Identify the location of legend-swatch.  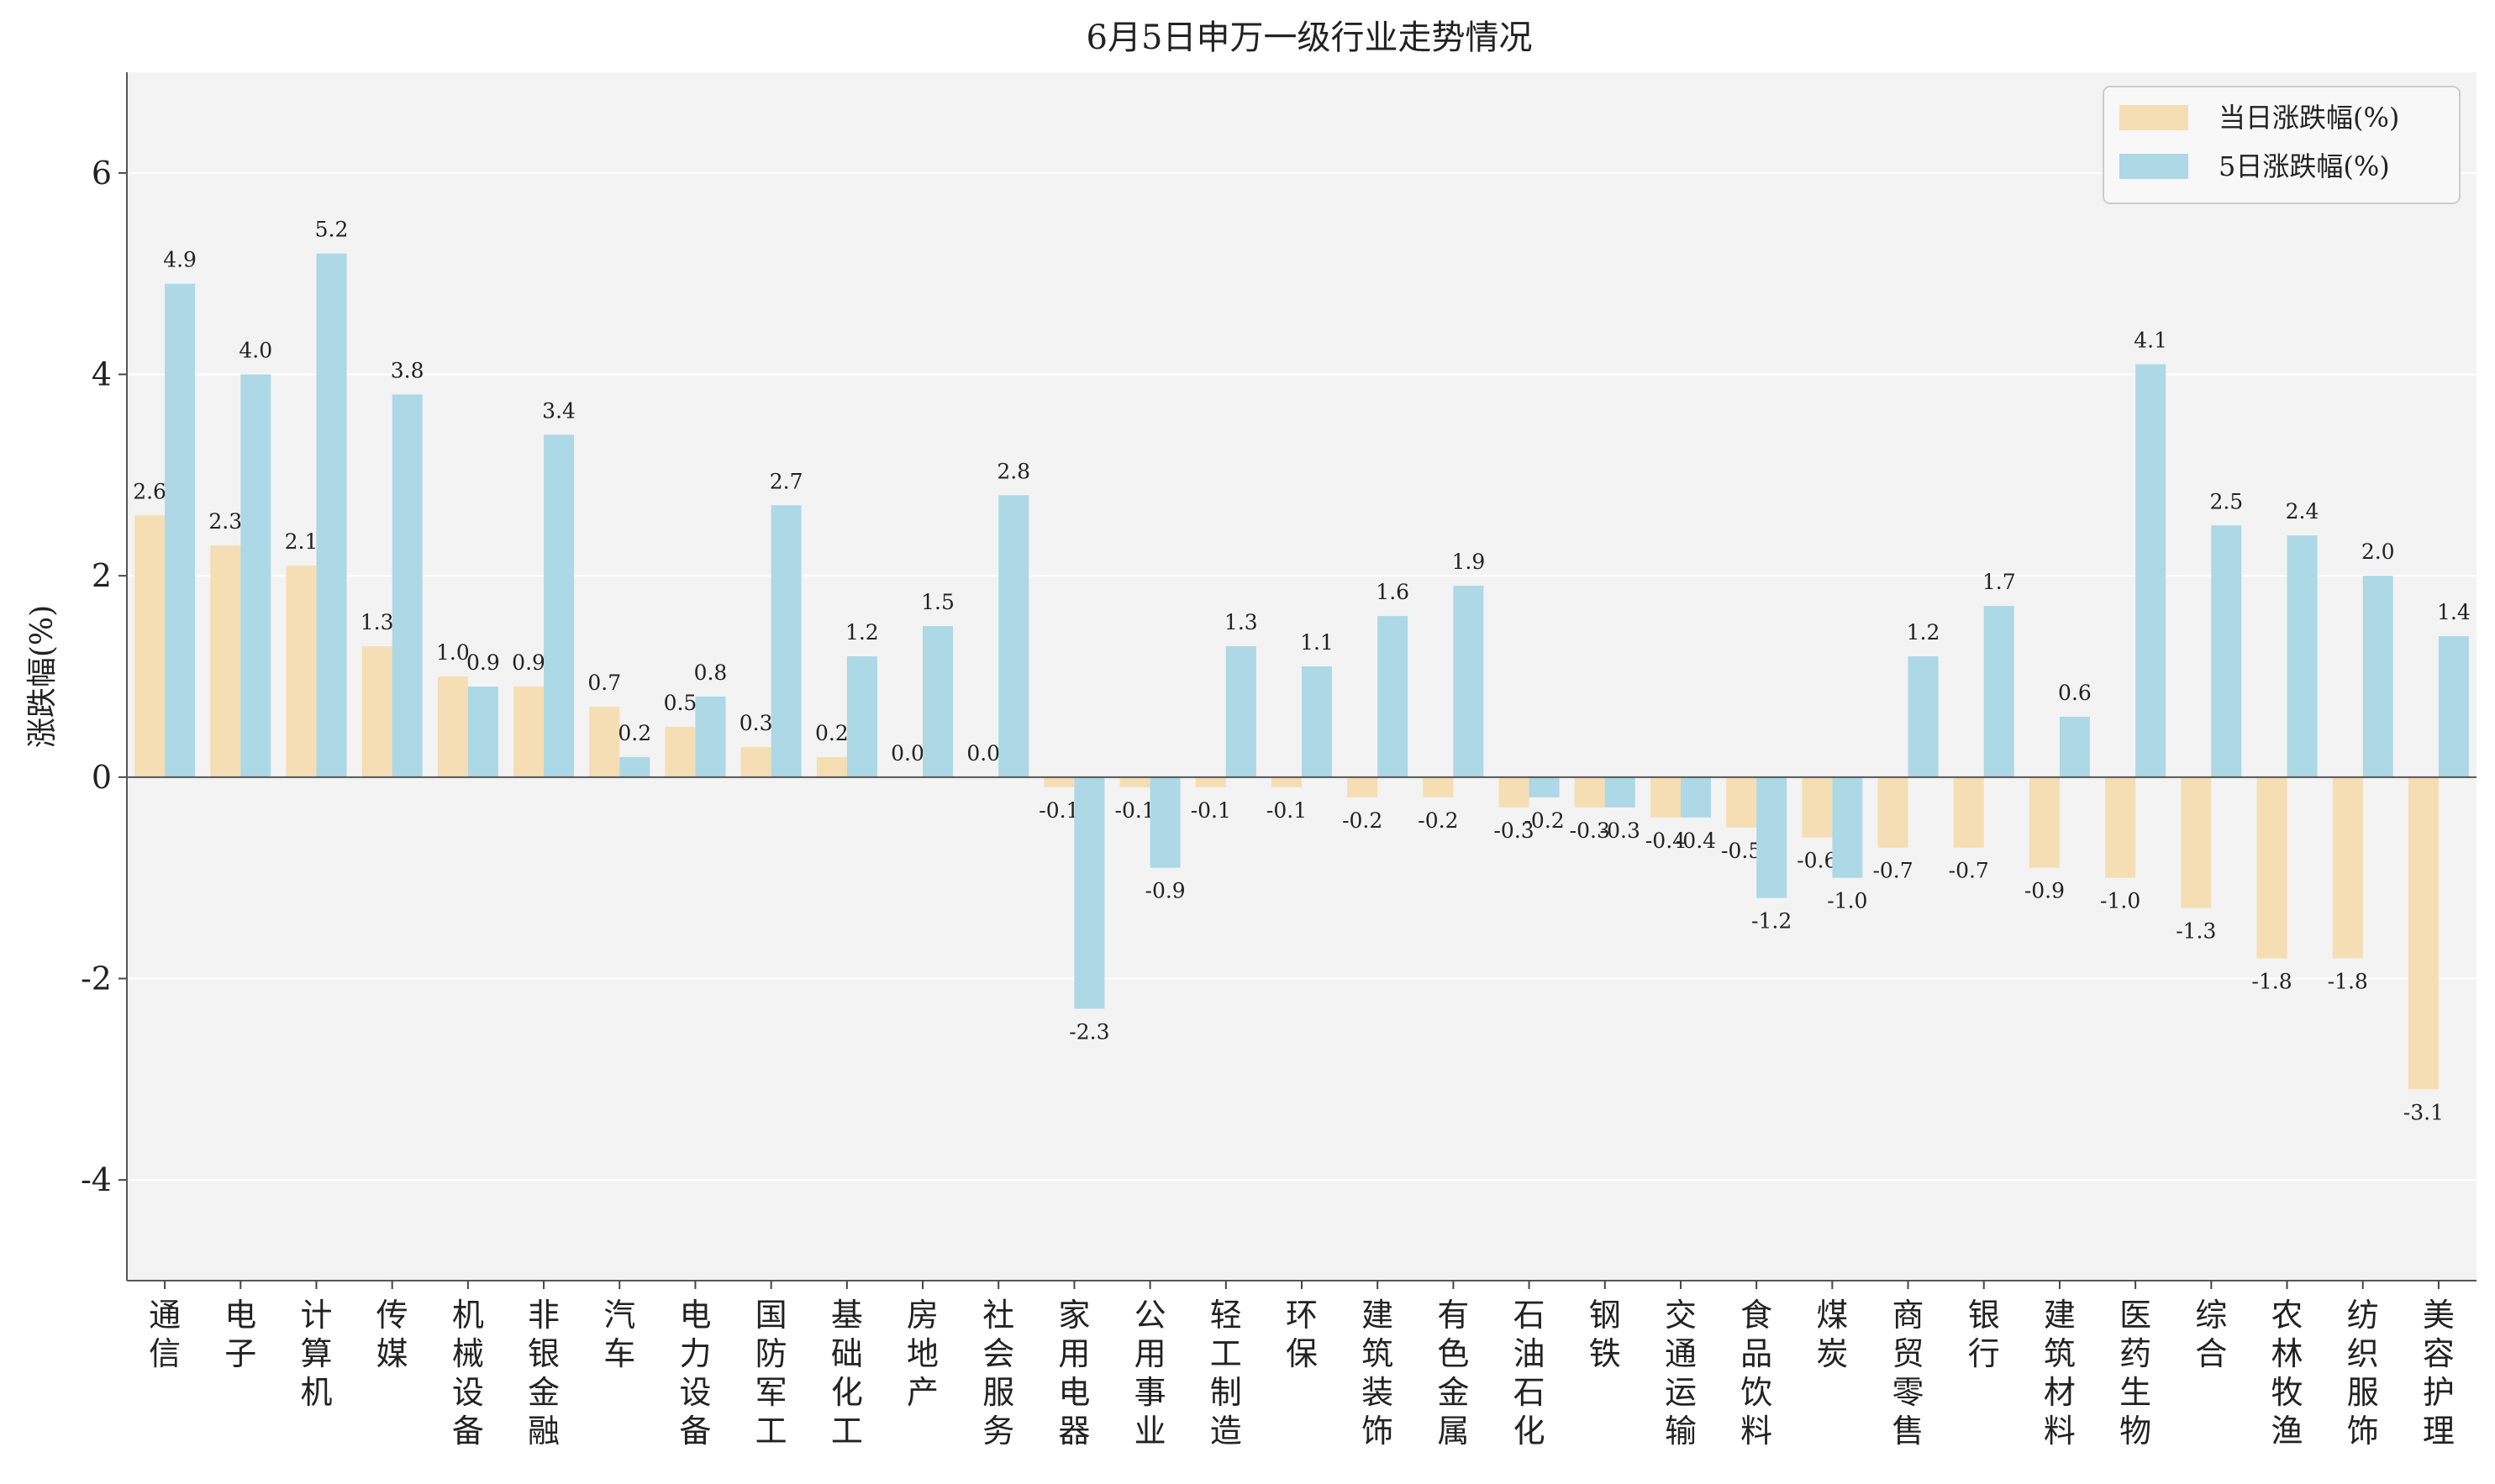
(2154, 166).